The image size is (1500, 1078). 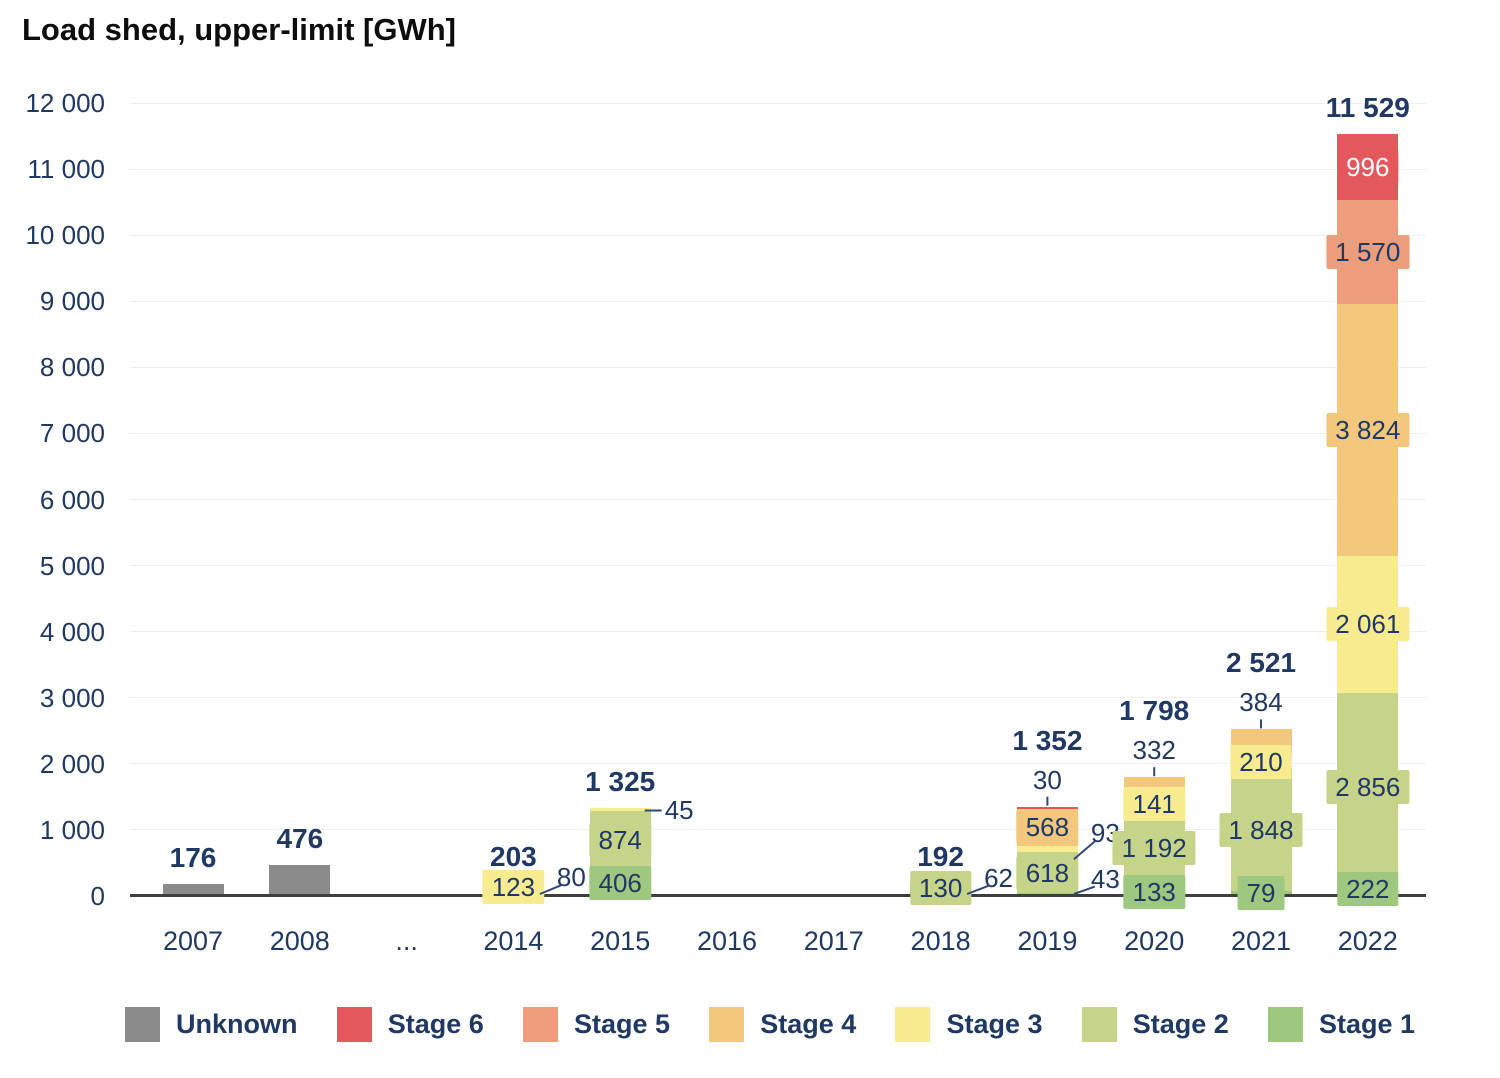 I want to click on x-axis-label-2014: 2014, so click(x=513, y=941).